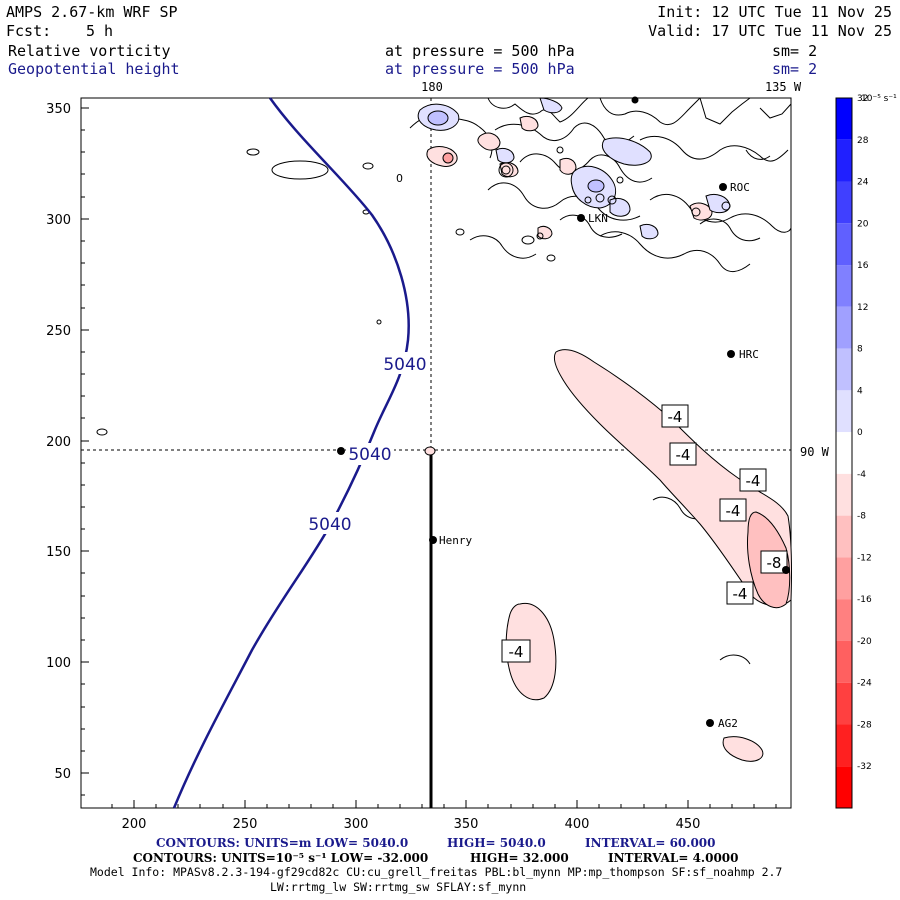 This screenshot has height=900, width=900. Describe the element at coordinates (399, 178) in the screenshot. I see `zero-contour-label: 0` at that location.